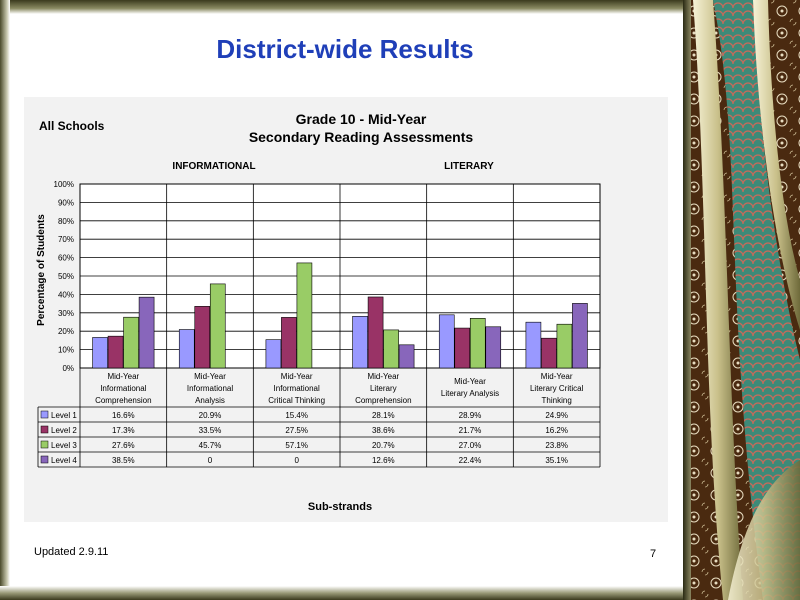  I want to click on y-tick-label: 30%, so click(66, 313).